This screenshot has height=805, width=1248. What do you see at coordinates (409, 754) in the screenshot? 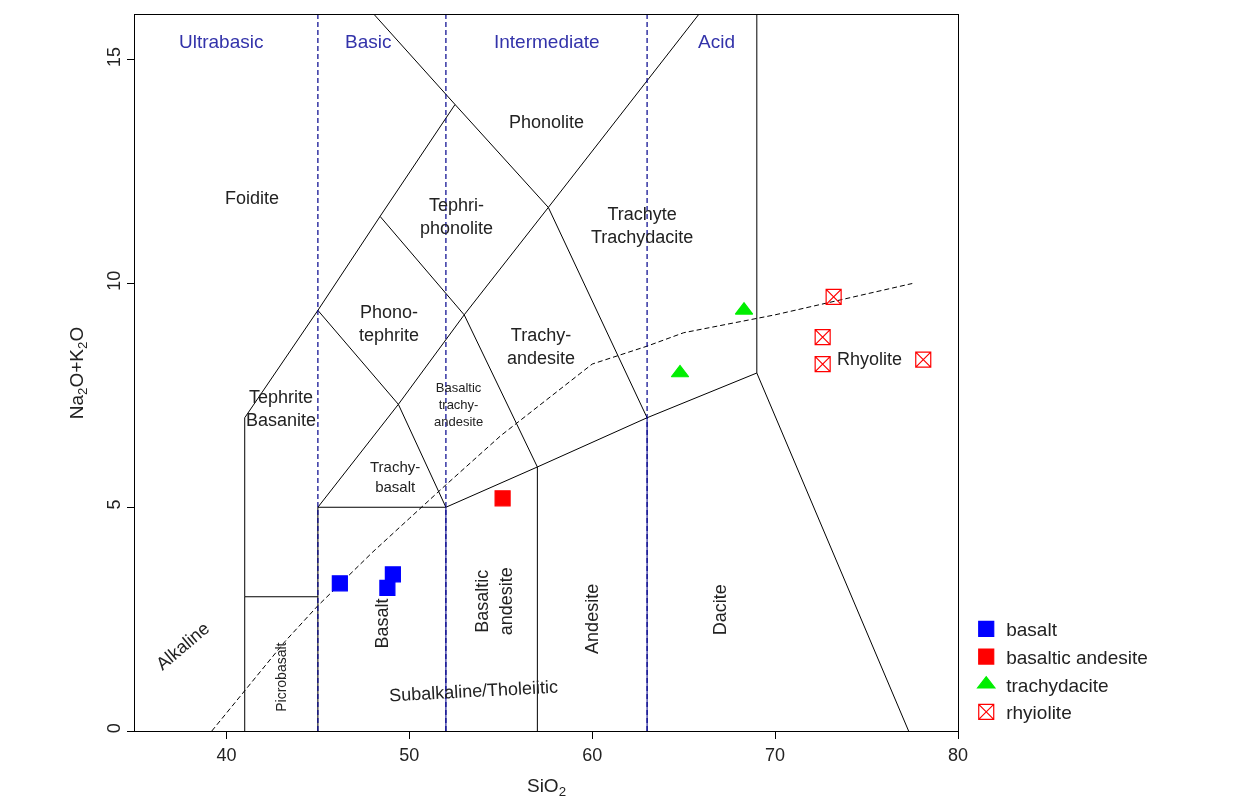
I see `x-tick-label: 50` at bounding box center [409, 754].